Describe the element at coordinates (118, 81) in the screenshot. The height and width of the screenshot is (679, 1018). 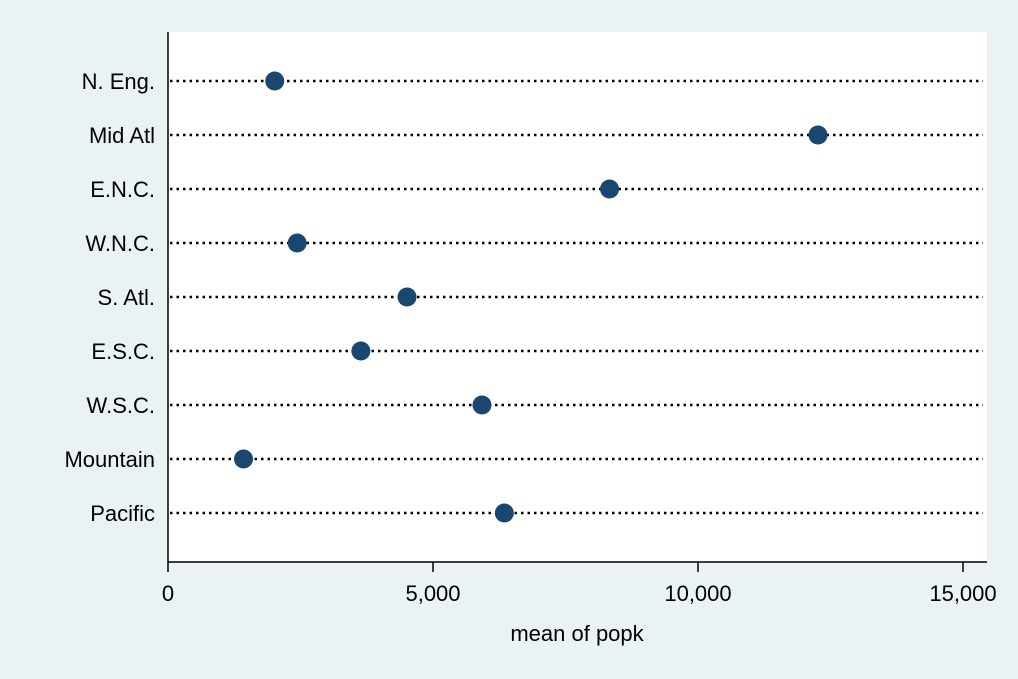
I see `category-label: N. Eng.` at that location.